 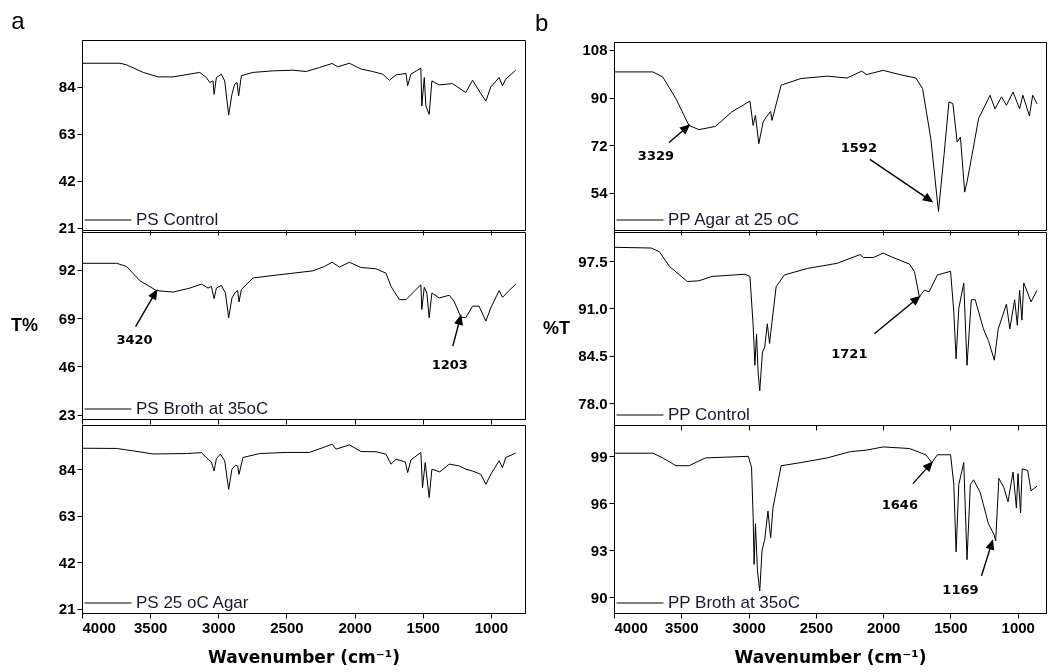 What do you see at coordinates (593, 403) in the screenshot?
I see `y-tick-label: 78.0` at bounding box center [593, 403].